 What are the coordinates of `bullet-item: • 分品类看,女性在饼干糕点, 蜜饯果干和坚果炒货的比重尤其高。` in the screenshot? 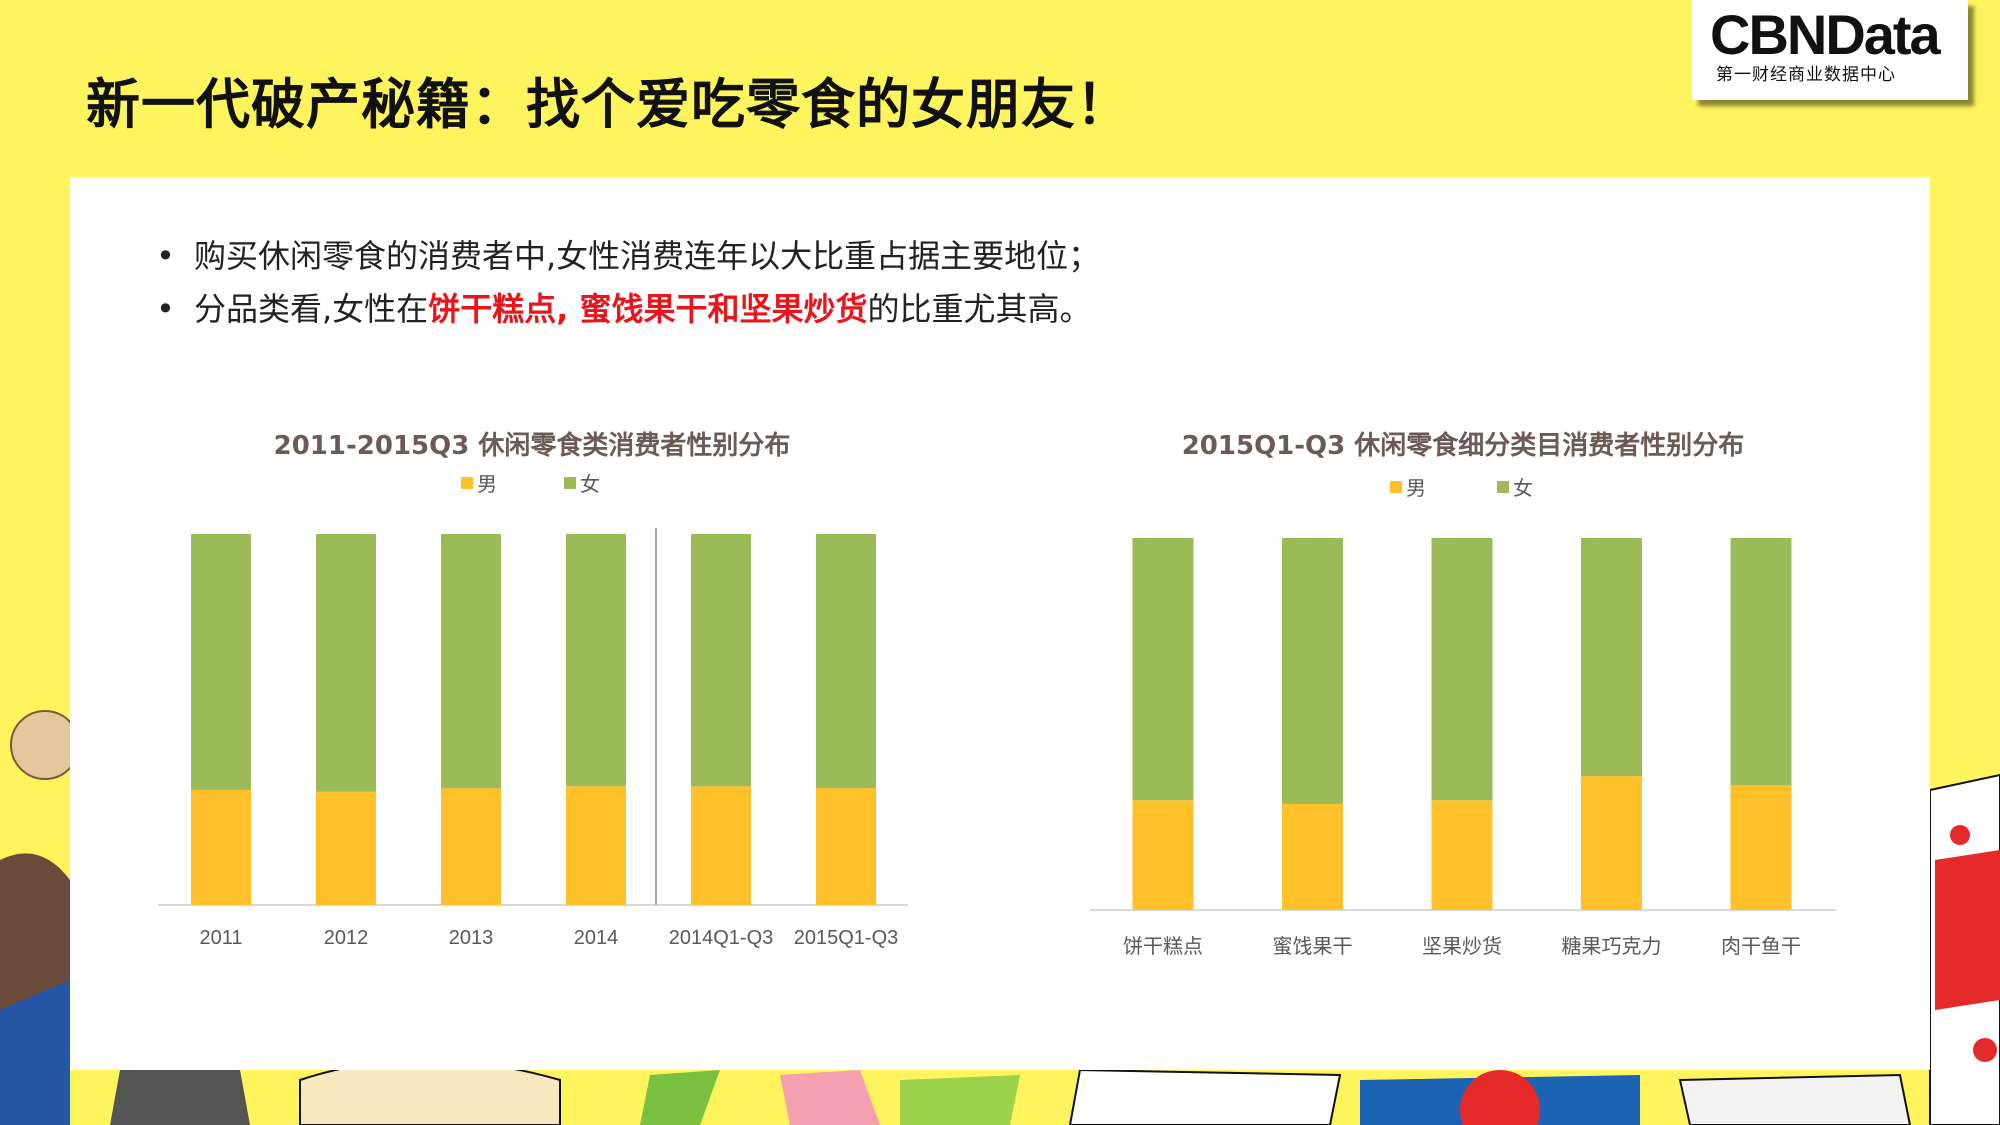 It's located at (624, 307).